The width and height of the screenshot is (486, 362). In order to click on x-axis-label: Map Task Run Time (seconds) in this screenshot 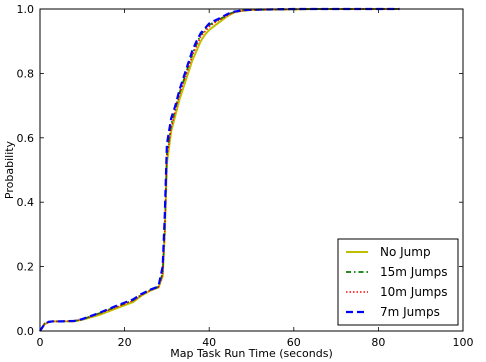, I will do `click(251, 353)`.